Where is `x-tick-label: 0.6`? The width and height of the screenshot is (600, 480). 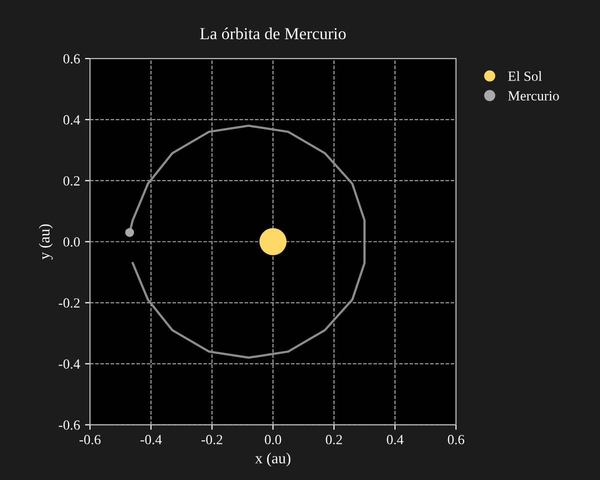
x-tick-label: 0.6 is located at coordinates (456, 439).